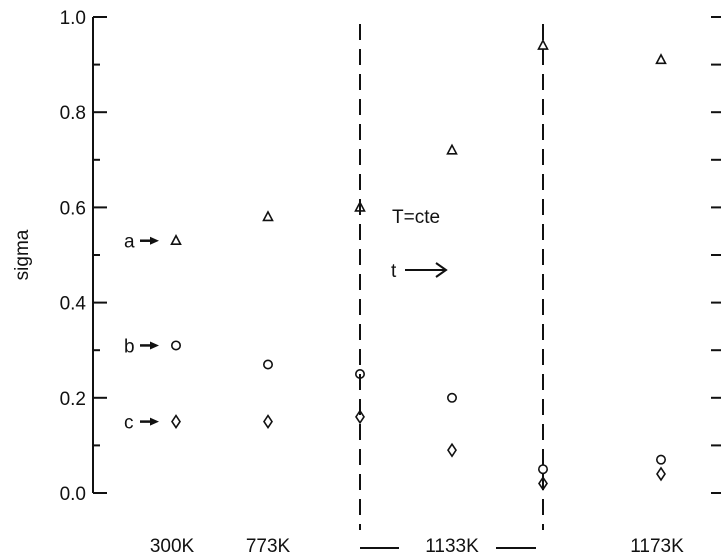 Image resolution: width=723 pixels, height=556 pixels. What do you see at coordinates (417, 546) in the screenshot?
I see `x-category-labels: 300K 773K 1133K 1173K` at bounding box center [417, 546].